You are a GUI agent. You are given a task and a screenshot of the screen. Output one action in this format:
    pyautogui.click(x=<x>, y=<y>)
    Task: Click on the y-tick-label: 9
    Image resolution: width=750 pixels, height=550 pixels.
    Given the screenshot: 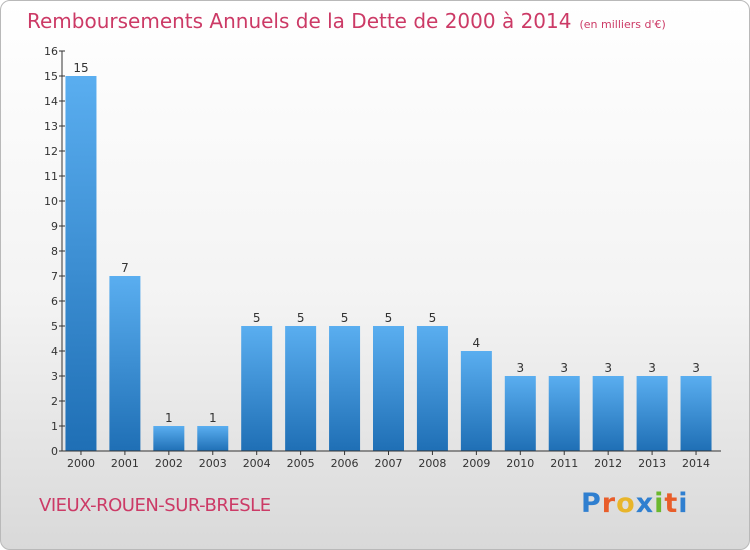 What is the action you would take?
    pyautogui.click(x=54, y=226)
    